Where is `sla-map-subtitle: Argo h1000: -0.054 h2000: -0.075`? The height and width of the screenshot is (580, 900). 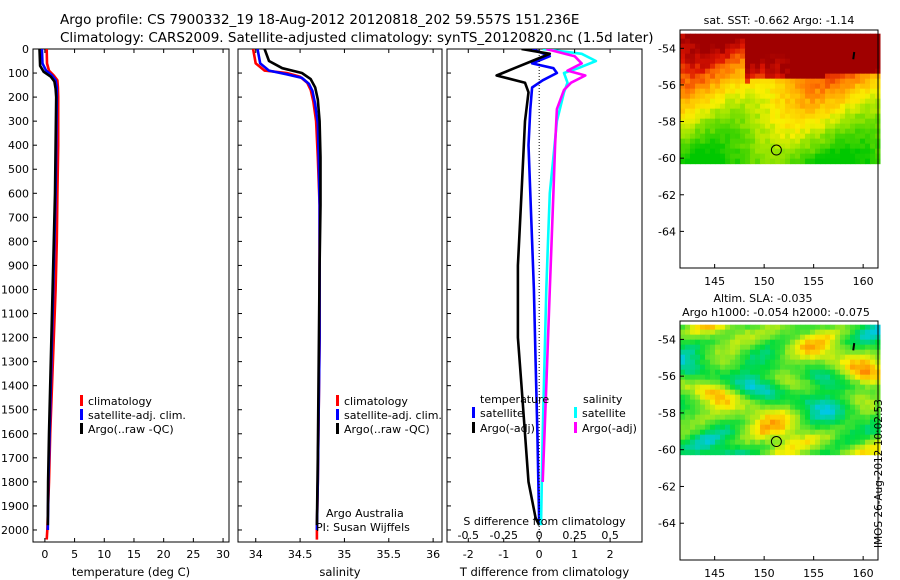 sla-map-subtitle: Argo h1000: -0.054 h2000: -0.075 is located at coordinates (776, 312).